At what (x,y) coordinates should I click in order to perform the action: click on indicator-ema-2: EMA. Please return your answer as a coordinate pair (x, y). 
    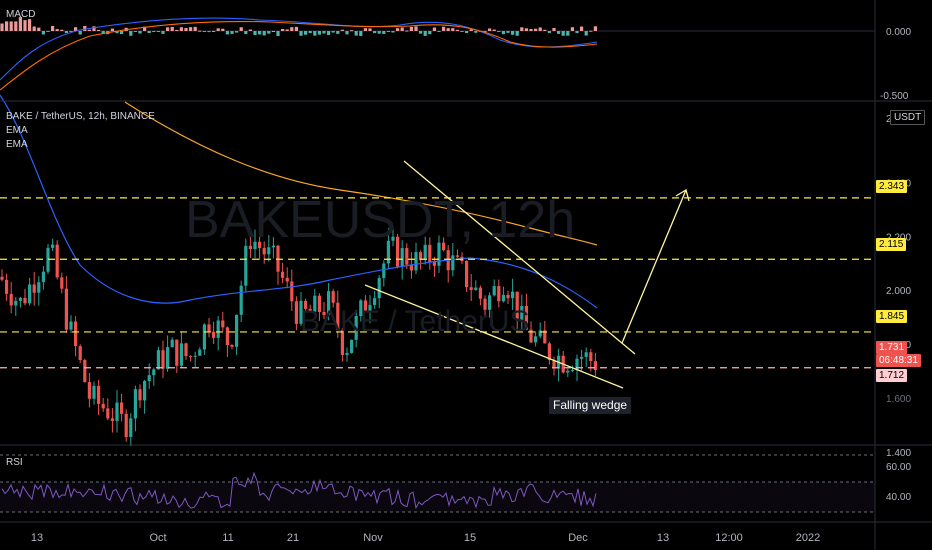
    Looking at the image, I should click on (17, 144).